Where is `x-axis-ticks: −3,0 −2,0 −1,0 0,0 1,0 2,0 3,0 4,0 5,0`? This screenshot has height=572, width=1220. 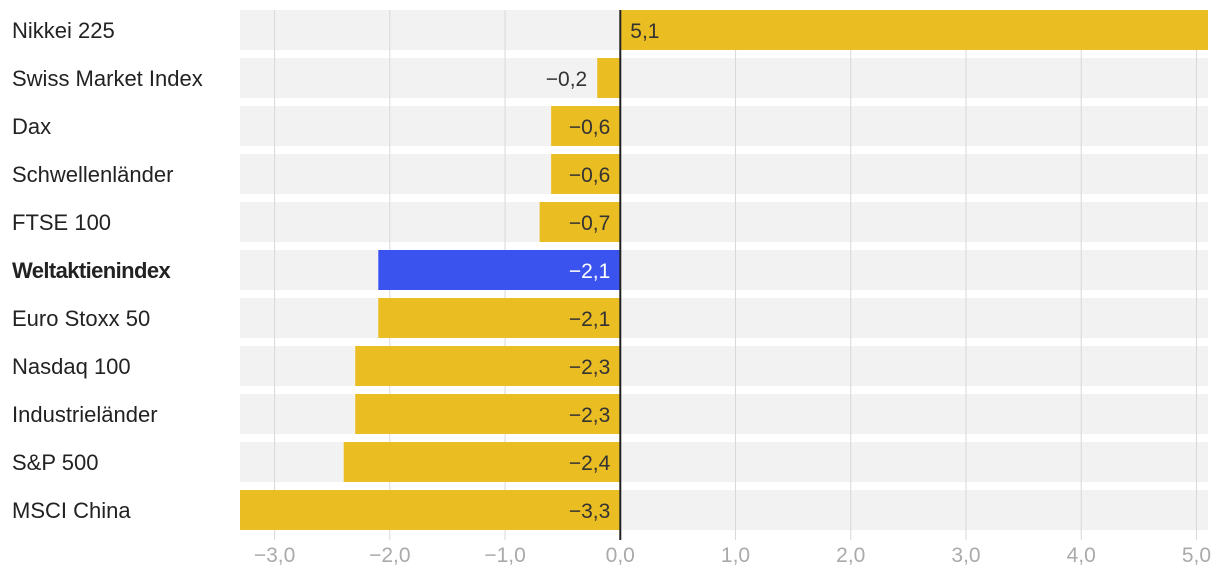 x-axis-ticks: −3,0 −2,0 −1,0 0,0 1,0 2,0 3,0 4,0 5,0 is located at coordinates (732, 555).